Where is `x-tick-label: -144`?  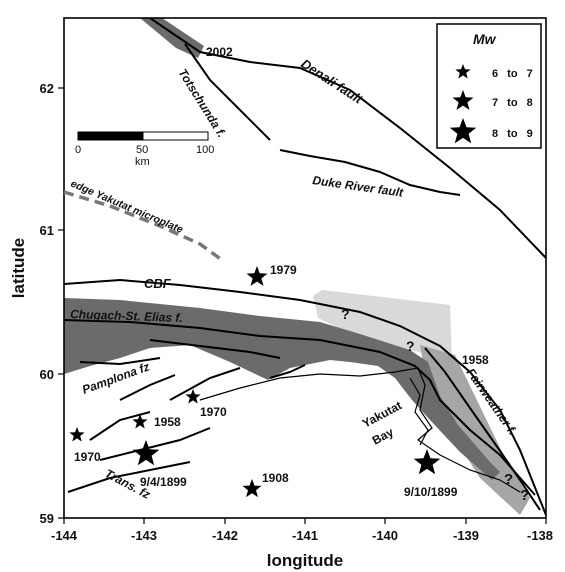 x-tick-label: -144 is located at coordinates (64, 535).